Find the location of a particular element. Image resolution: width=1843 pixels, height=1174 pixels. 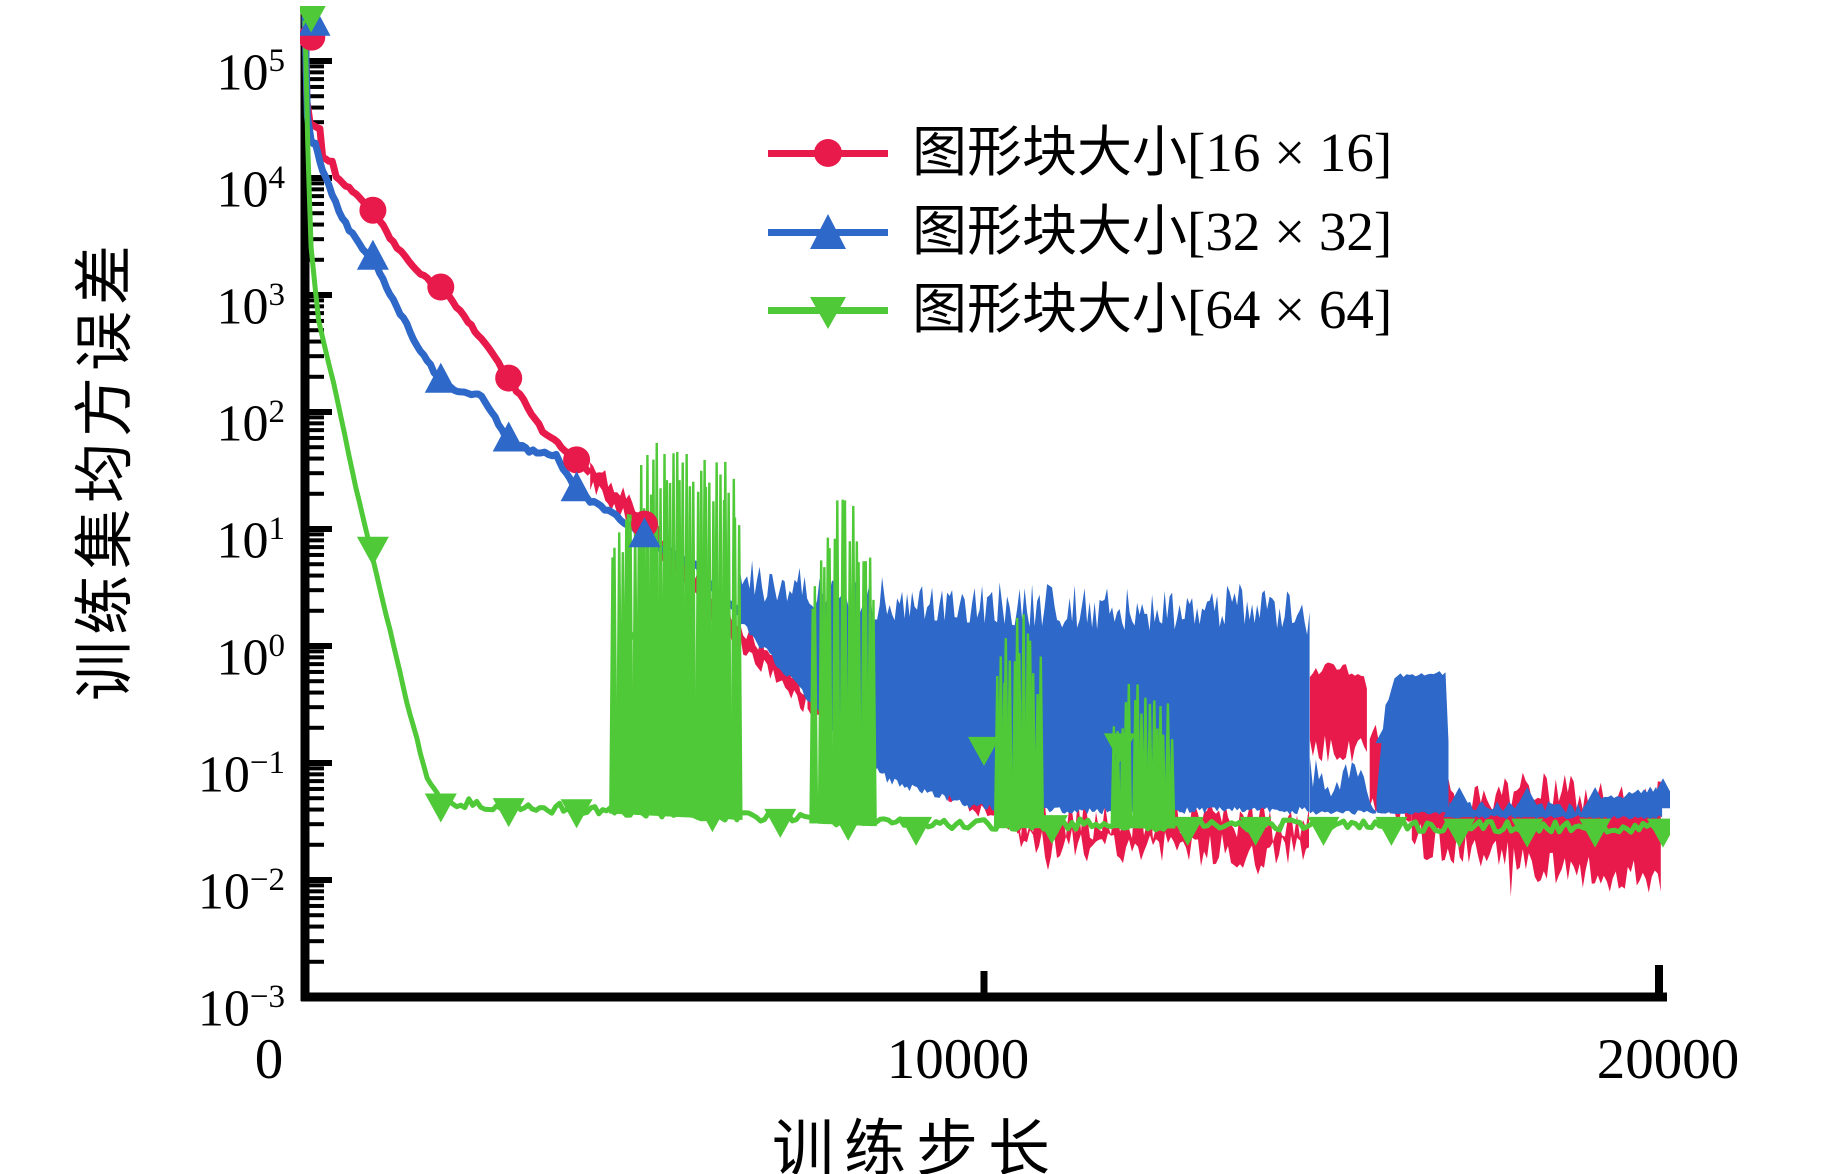

y-tick-label: 10⁻³ is located at coordinates (241, 1008).